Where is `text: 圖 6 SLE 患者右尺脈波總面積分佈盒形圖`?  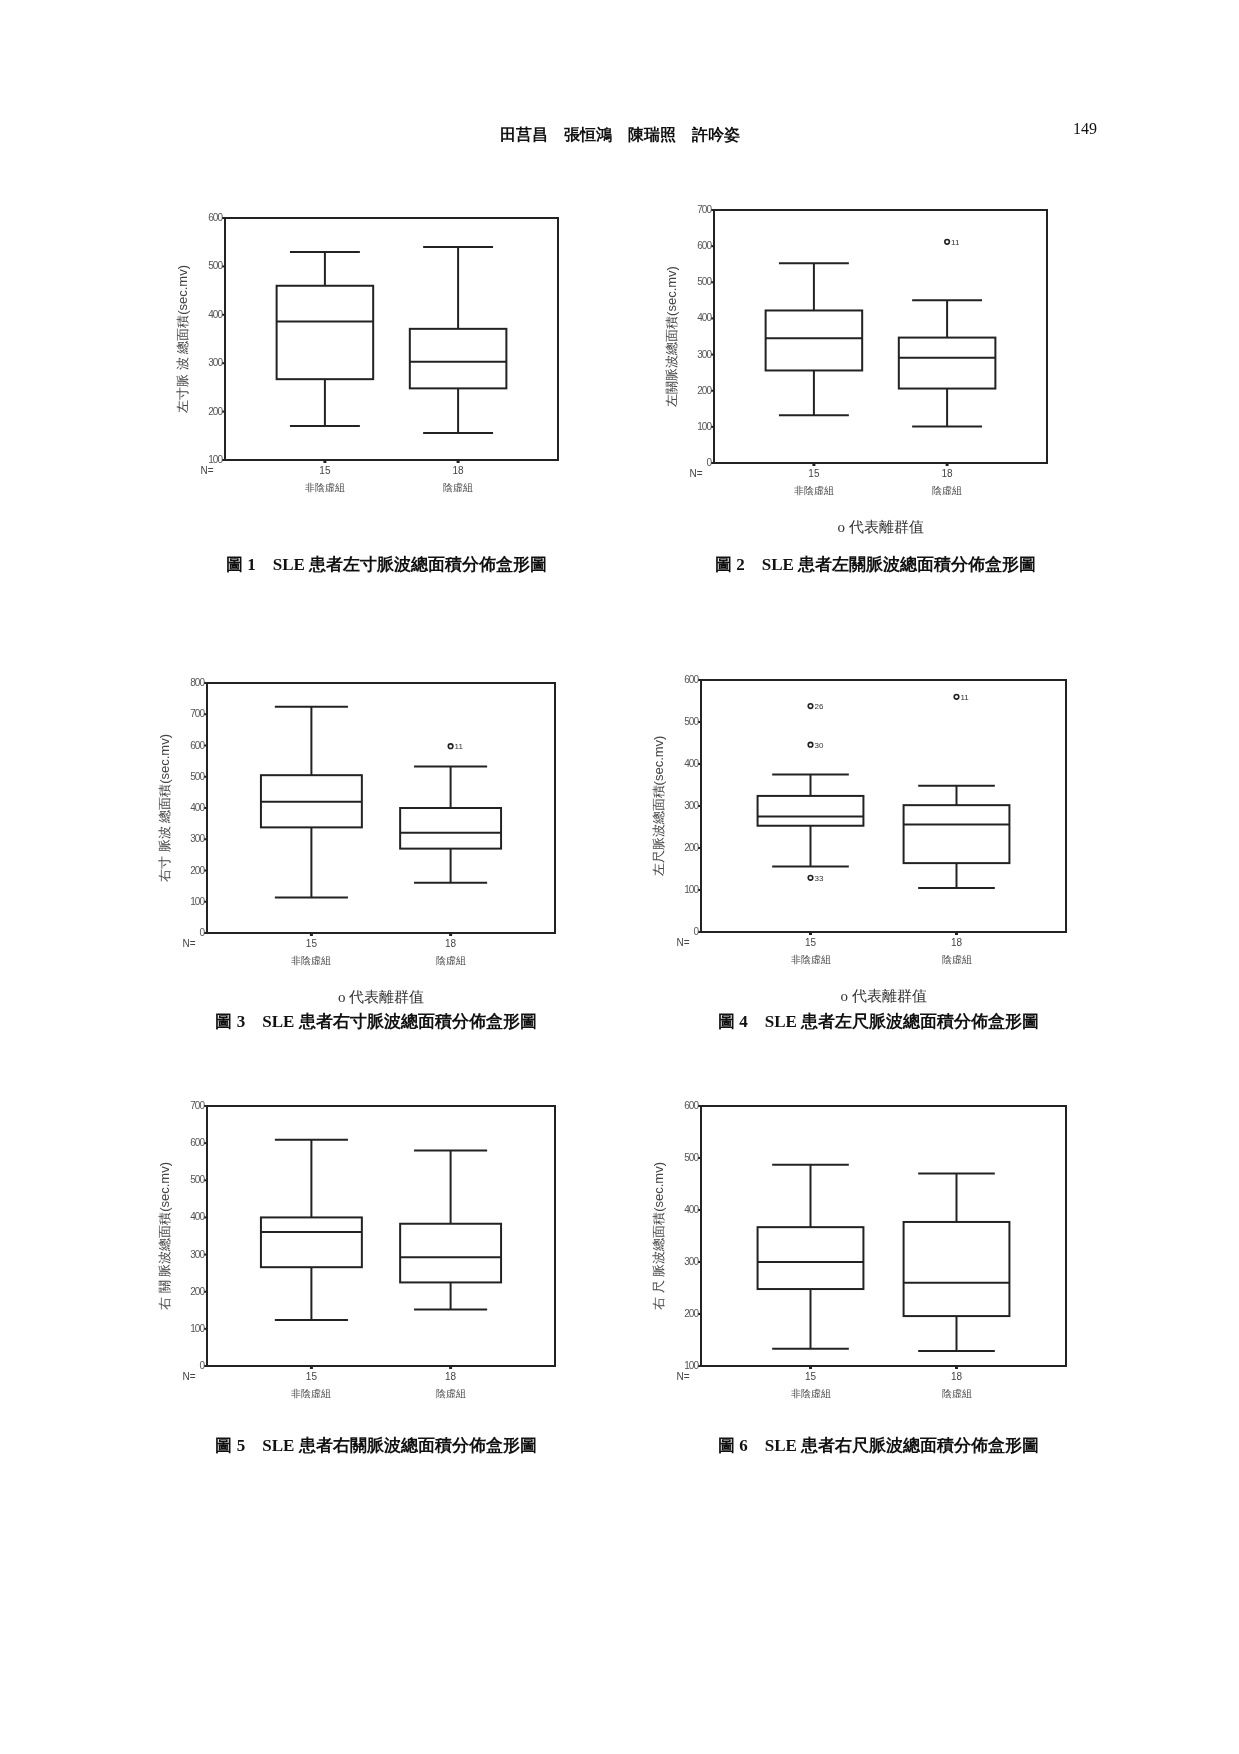
text: 圖 6 SLE 患者右尺脈波總面積分佈盒形圖 is located at coordinates (878, 1445).